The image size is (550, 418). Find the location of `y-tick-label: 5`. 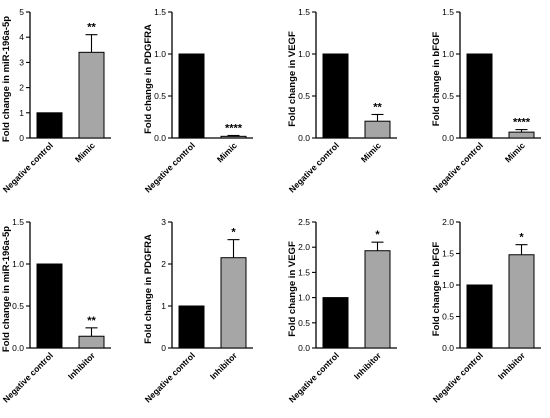

y-tick-label: 5 is located at coordinates (21, 12).